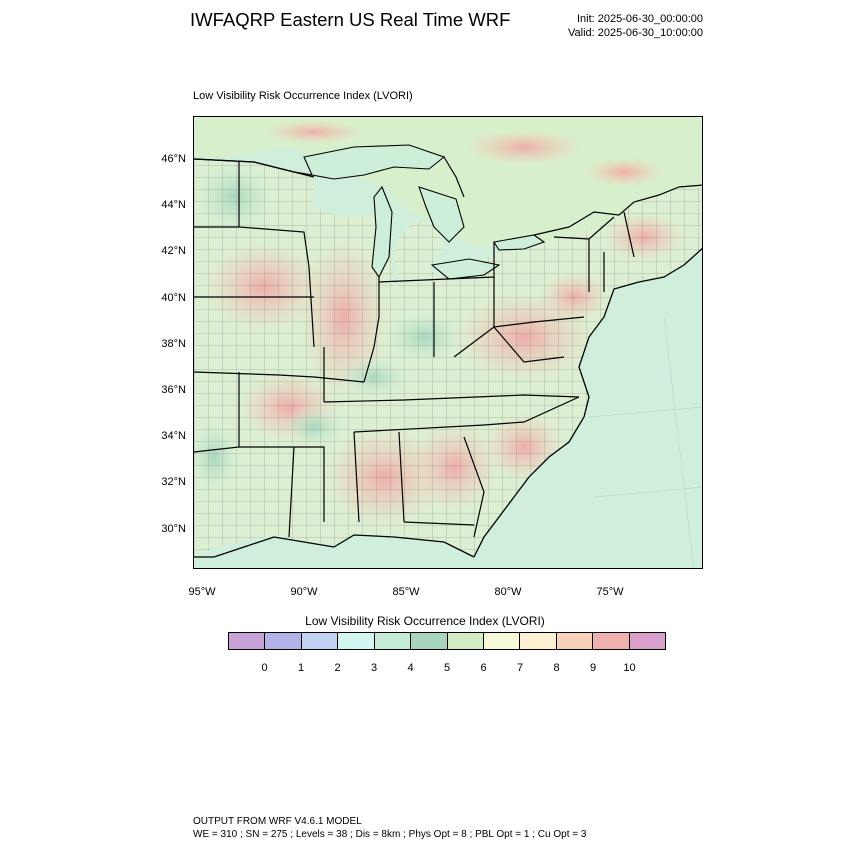 The height and width of the screenshot is (850, 850). Describe the element at coordinates (304, 592) in the screenshot. I see `lon-label: 90°W` at that location.